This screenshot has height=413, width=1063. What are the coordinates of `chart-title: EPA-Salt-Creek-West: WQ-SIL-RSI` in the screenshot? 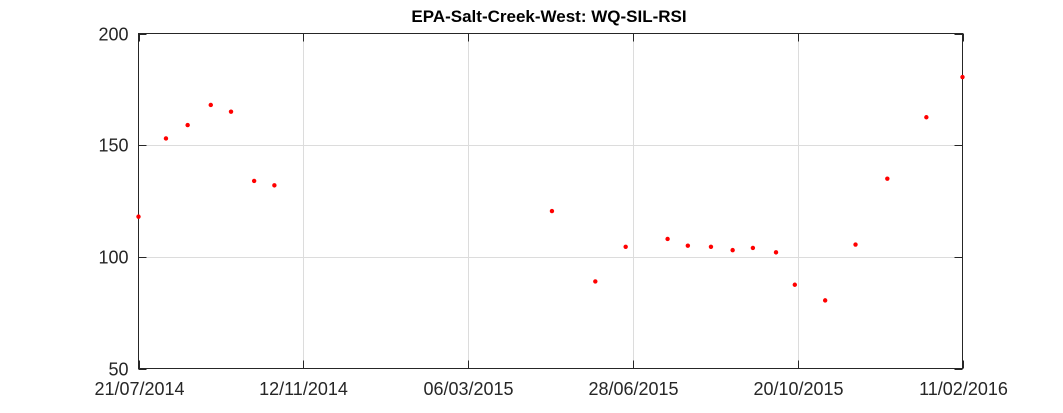 It's located at (548, 16).